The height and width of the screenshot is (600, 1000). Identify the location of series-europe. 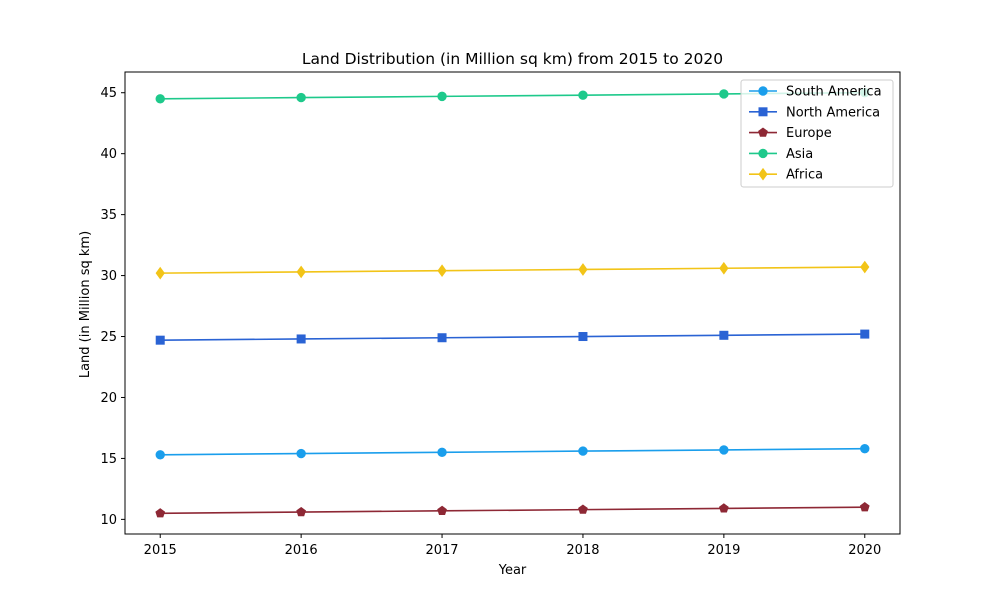
(512, 510).